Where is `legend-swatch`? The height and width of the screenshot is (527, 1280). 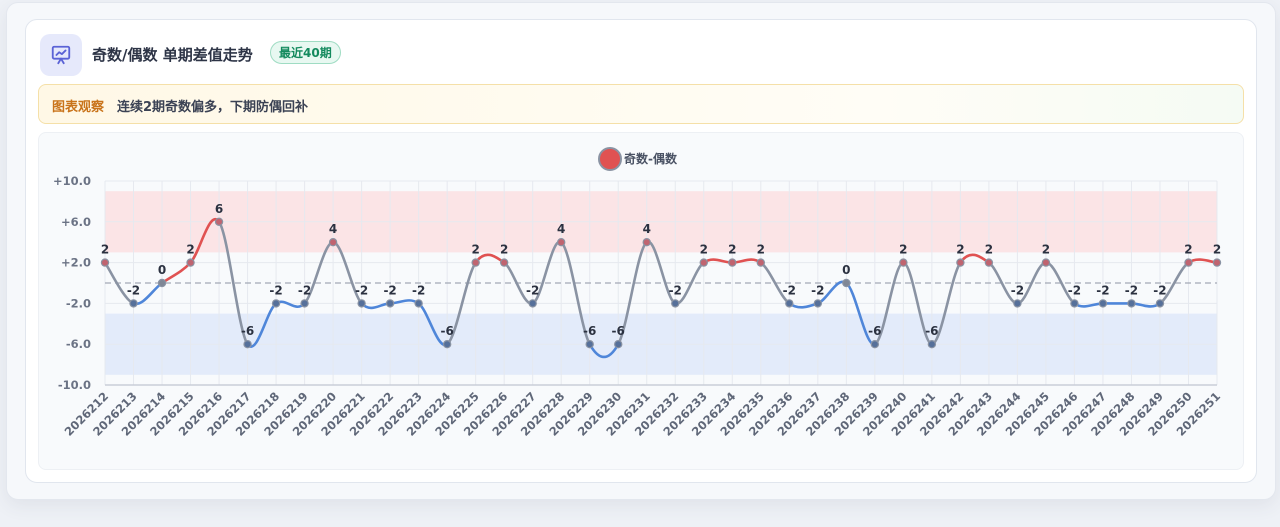 legend-swatch is located at coordinates (610, 159).